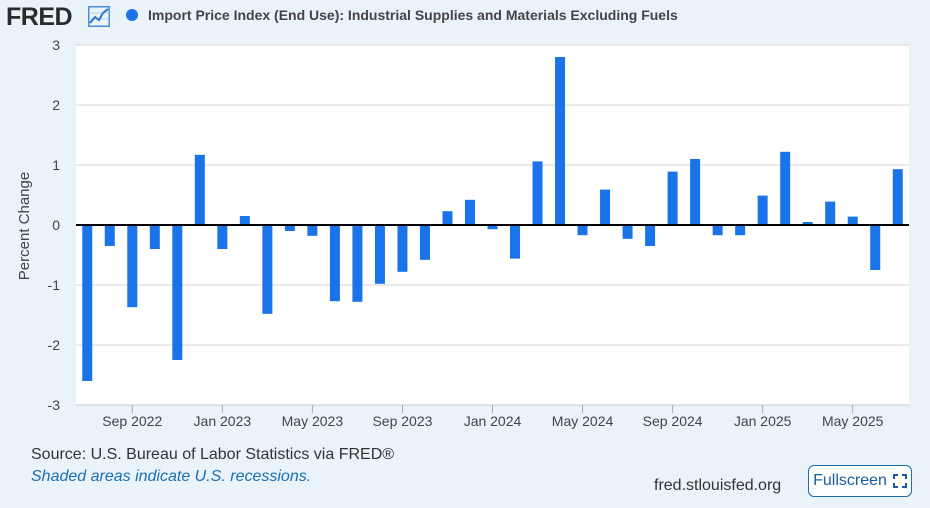  What do you see at coordinates (56, 45) in the screenshot?
I see `y-tick-label: 3` at bounding box center [56, 45].